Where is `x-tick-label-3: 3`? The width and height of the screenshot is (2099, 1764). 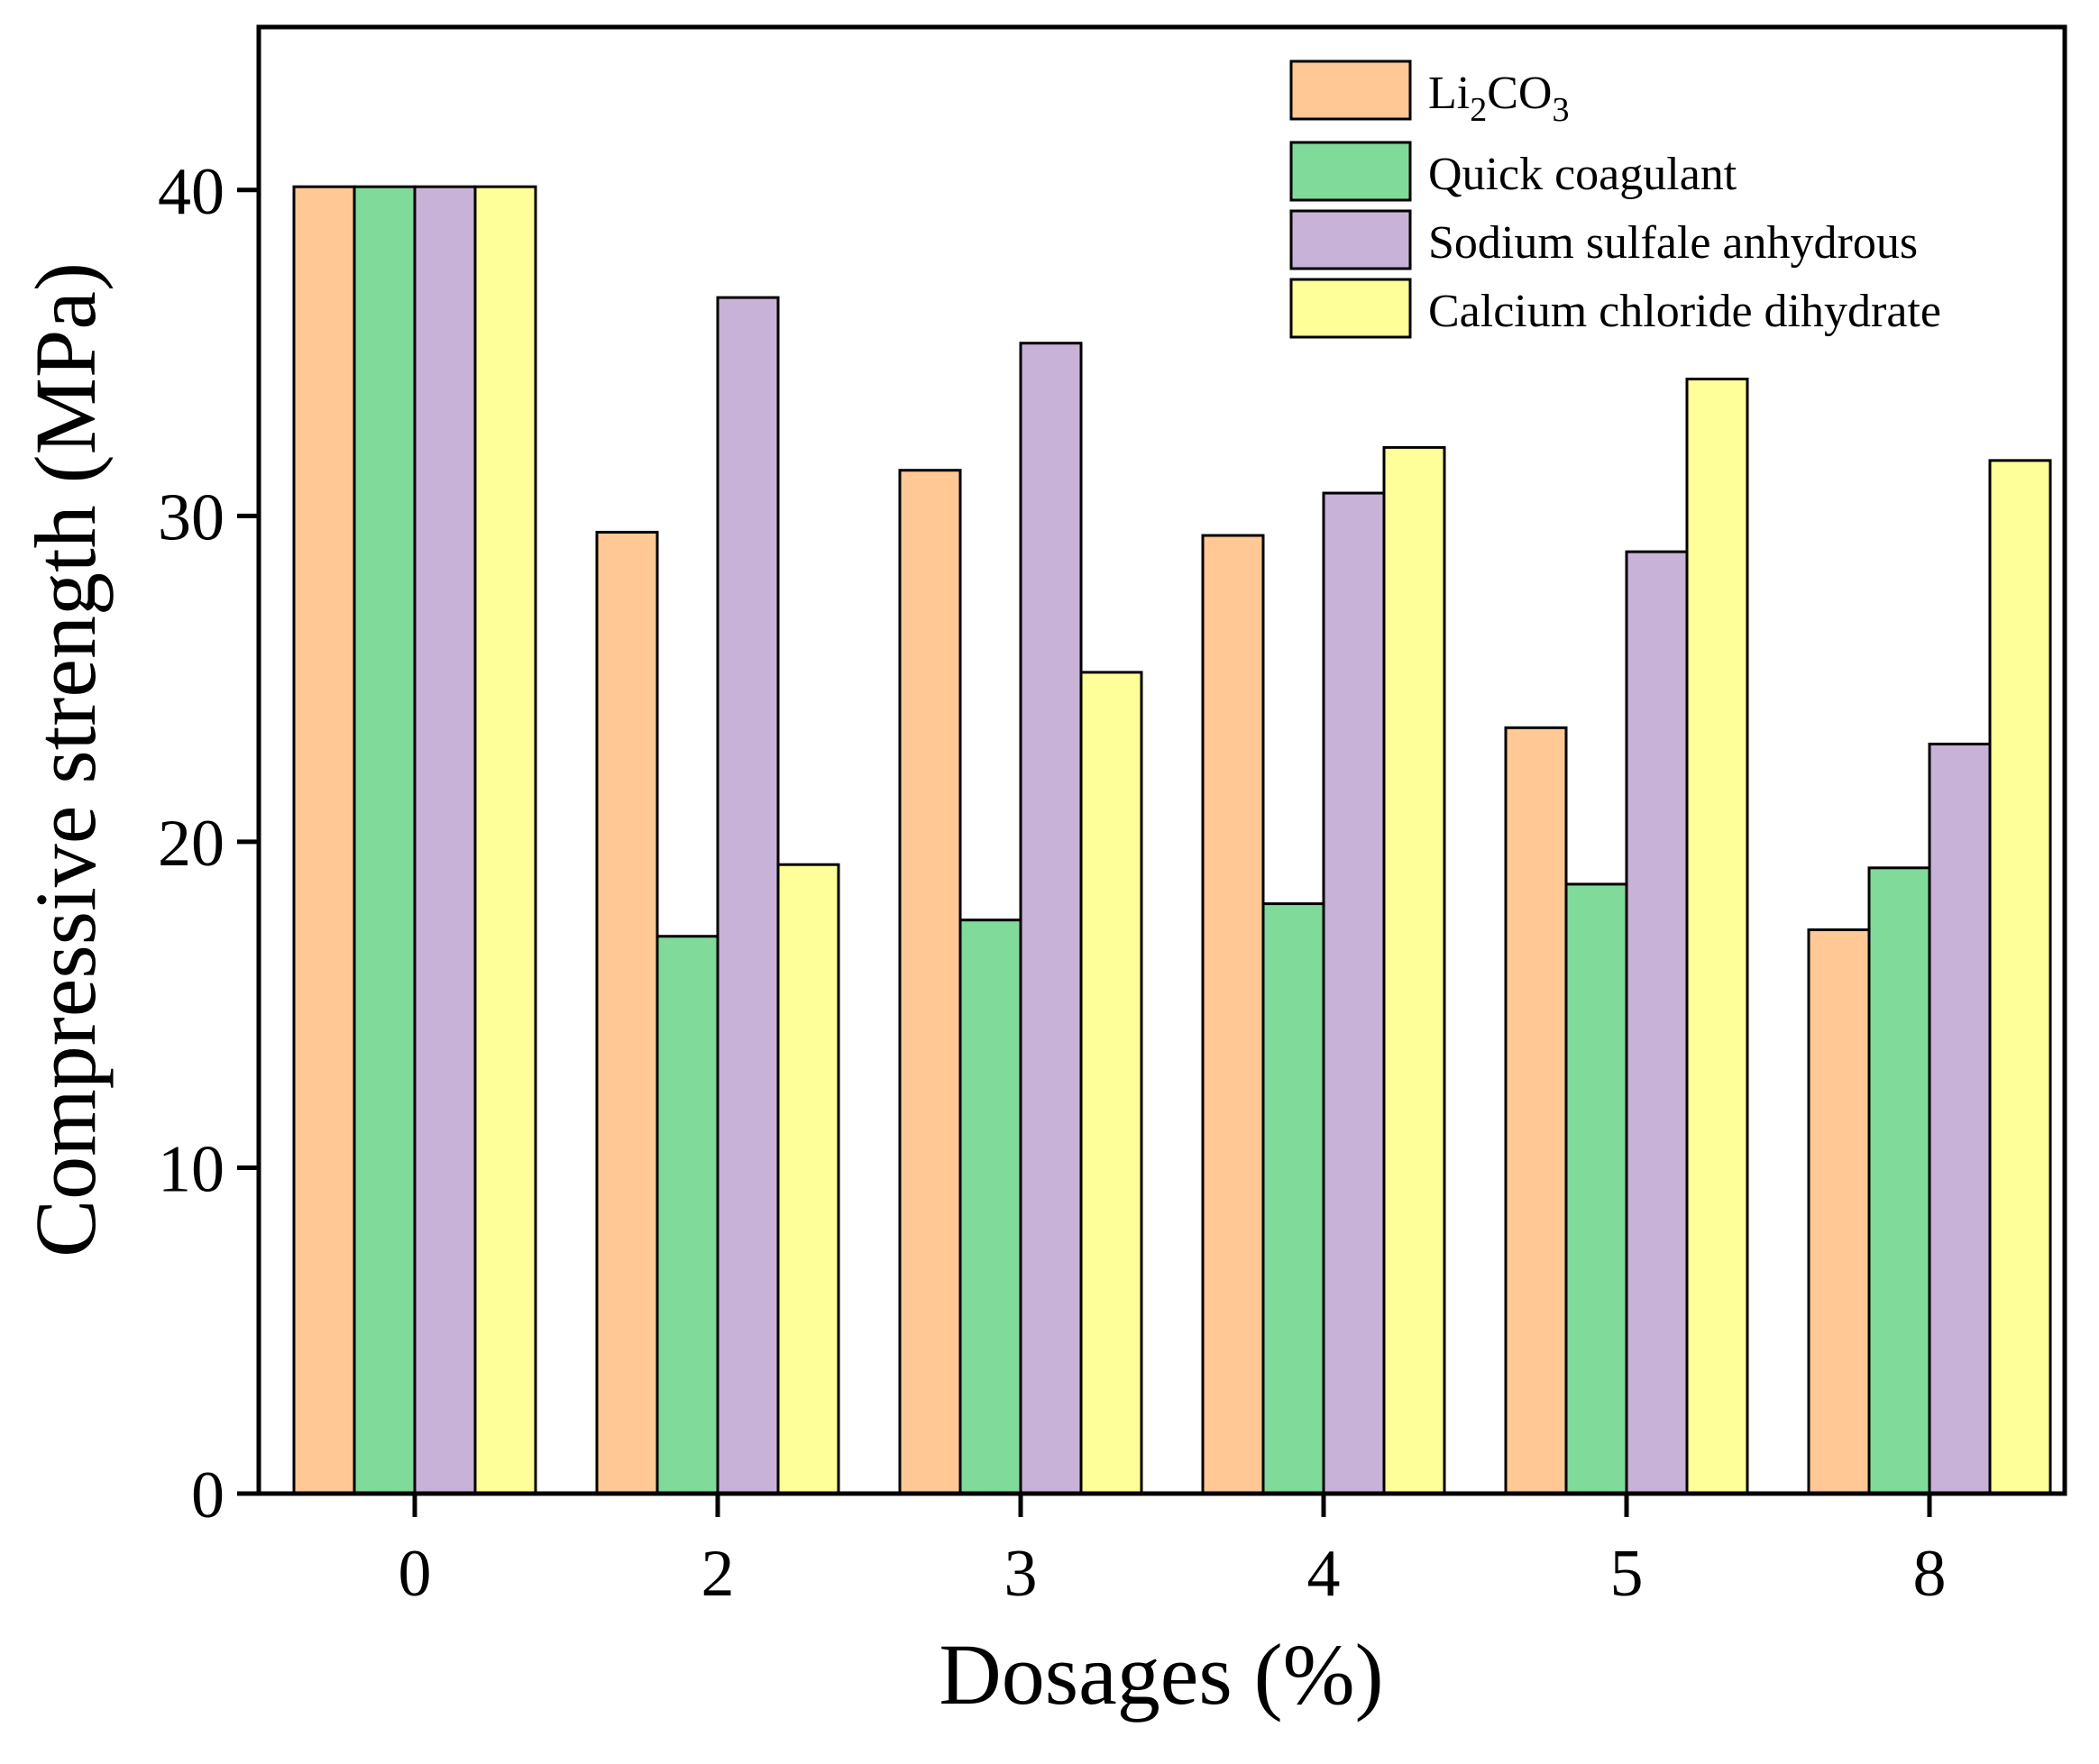
x-tick-label-3: 3 is located at coordinates (1021, 1574).